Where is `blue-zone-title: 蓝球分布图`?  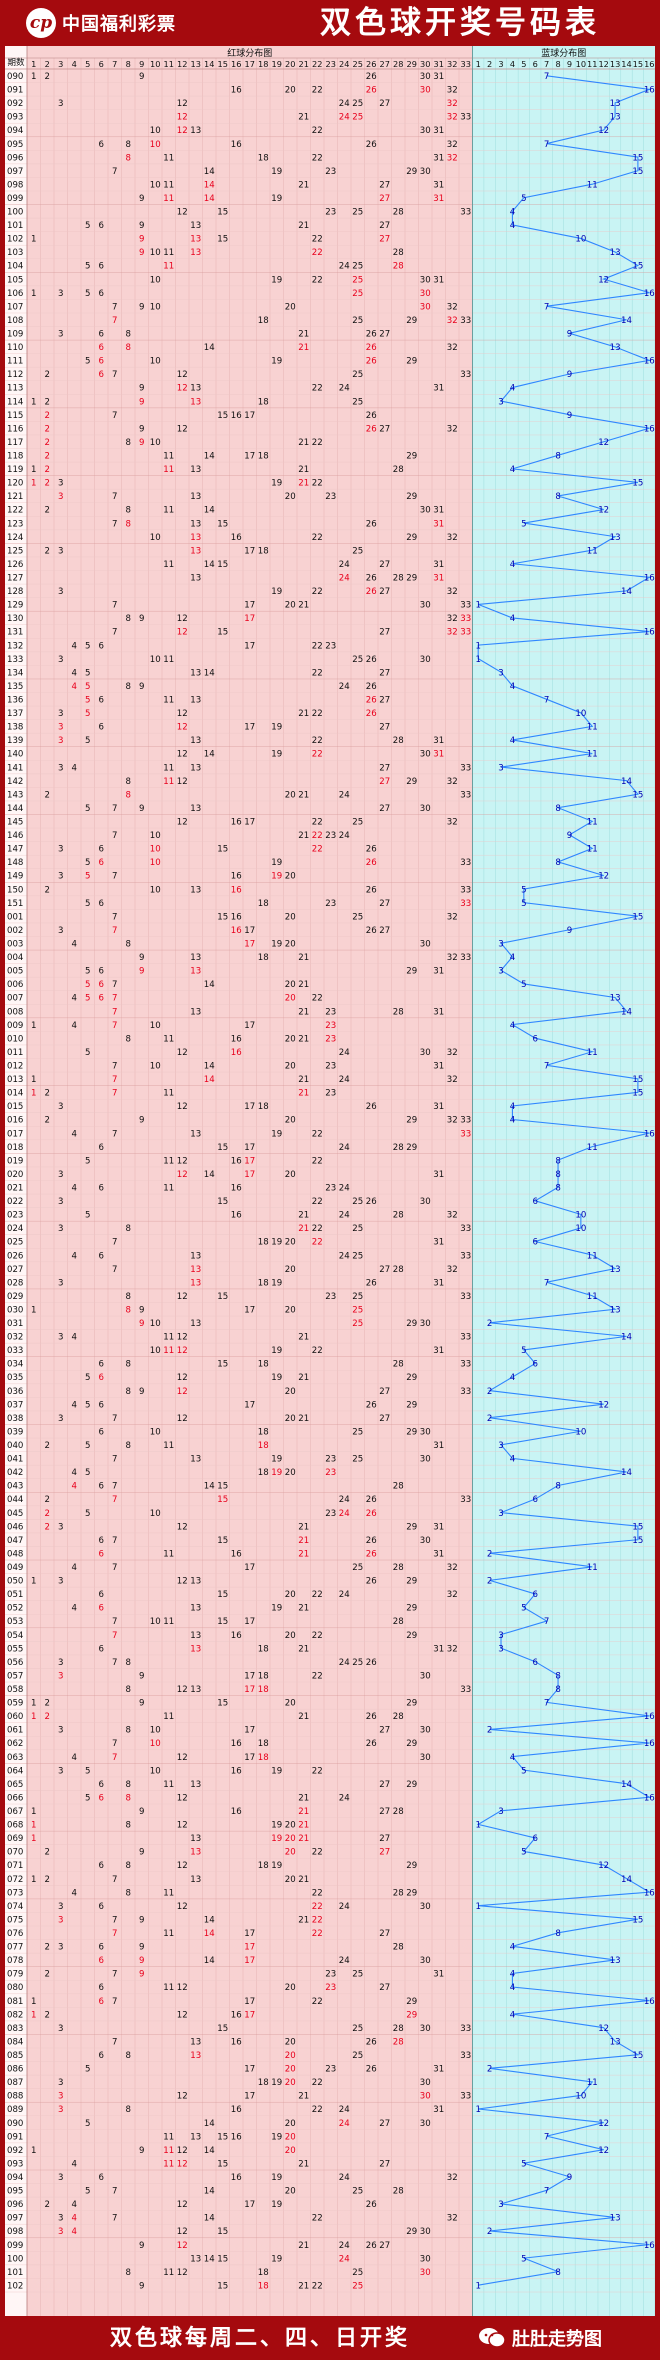
blue-zone-title: 蓝球分布图 is located at coordinates (563, 53).